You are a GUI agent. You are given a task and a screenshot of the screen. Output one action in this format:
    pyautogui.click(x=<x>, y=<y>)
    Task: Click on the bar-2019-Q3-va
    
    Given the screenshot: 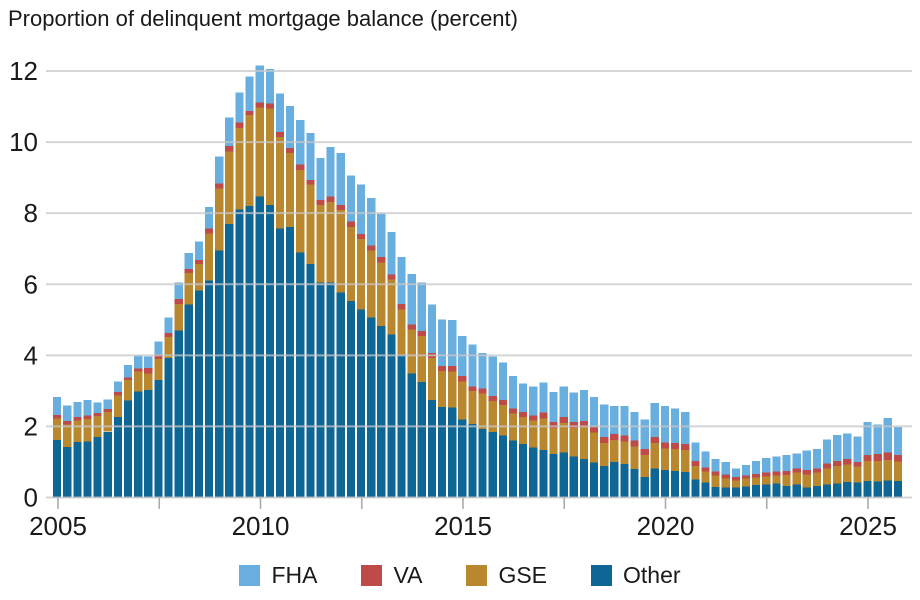 What is the action you would take?
    pyautogui.click(x=654, y=440)
    